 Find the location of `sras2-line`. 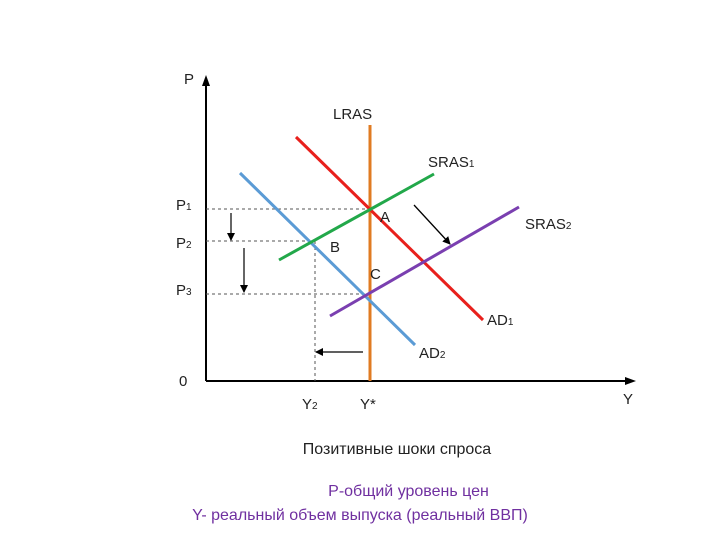

sras2-line is located at coordinates (424, 261).